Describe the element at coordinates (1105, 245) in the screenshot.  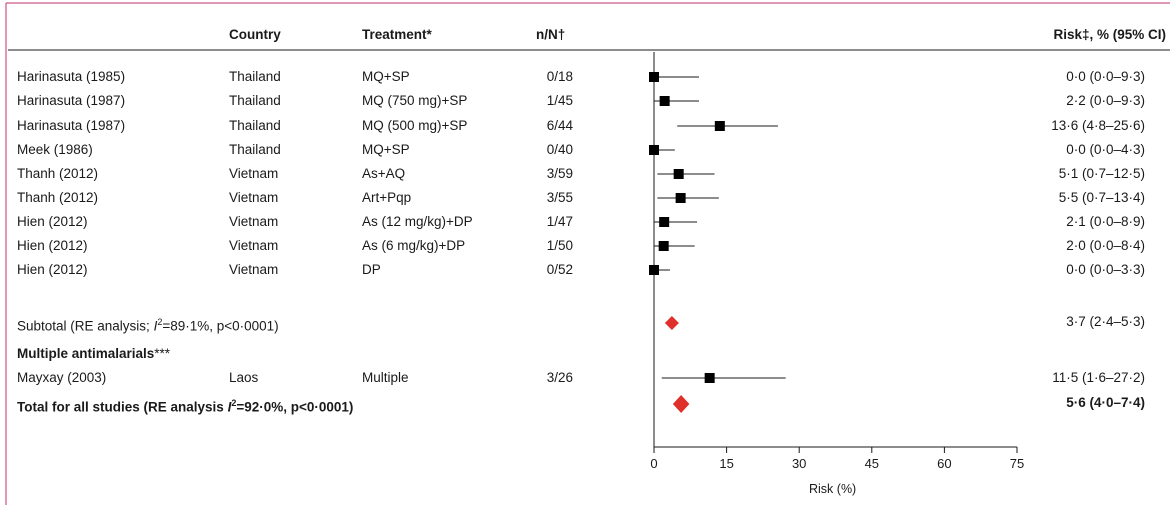
I see `study-risk: 2·0 (0·0–8·4)` at that location.